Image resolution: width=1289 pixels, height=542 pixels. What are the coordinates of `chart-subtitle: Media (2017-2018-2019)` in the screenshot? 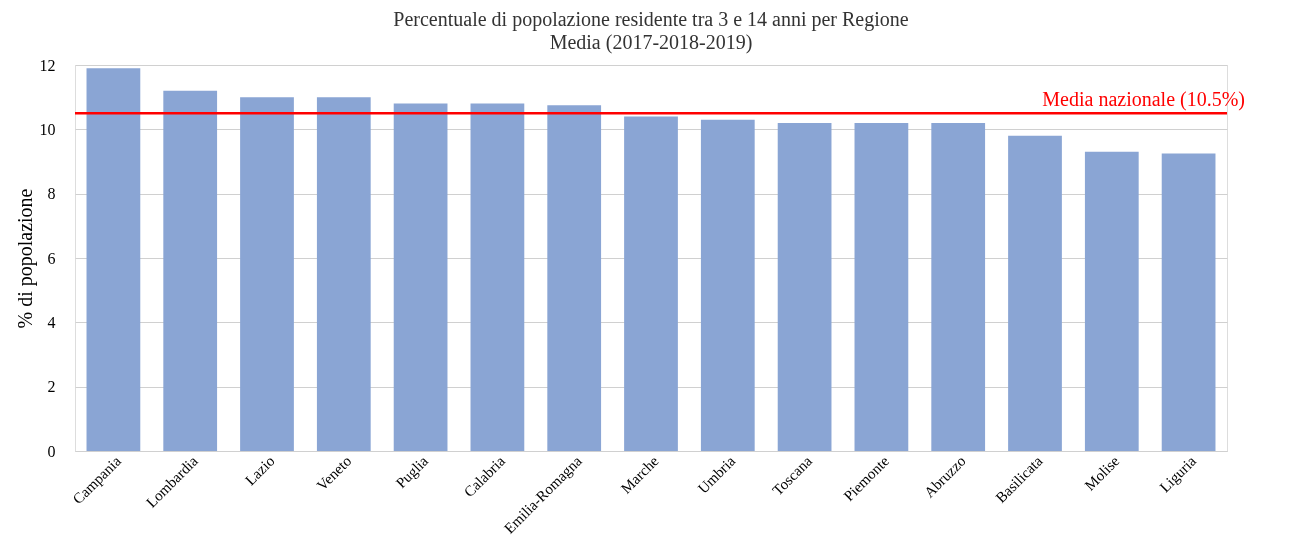 It's located at (651, 42).